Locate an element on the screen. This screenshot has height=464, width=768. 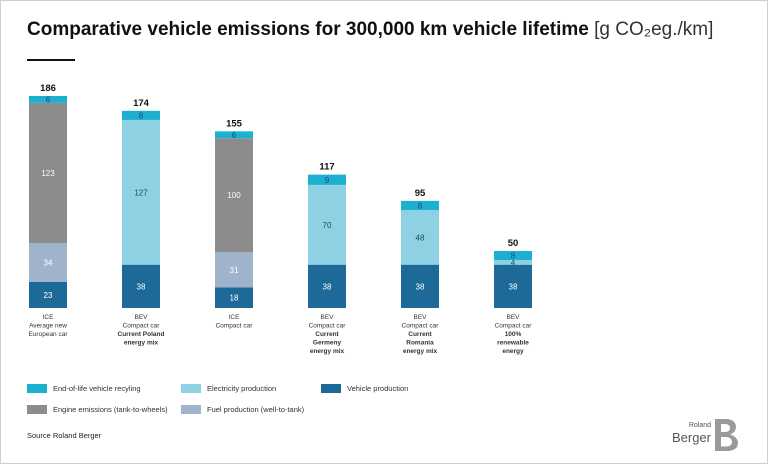
segment-value-label: 9 is located at coordinates (327, 180).